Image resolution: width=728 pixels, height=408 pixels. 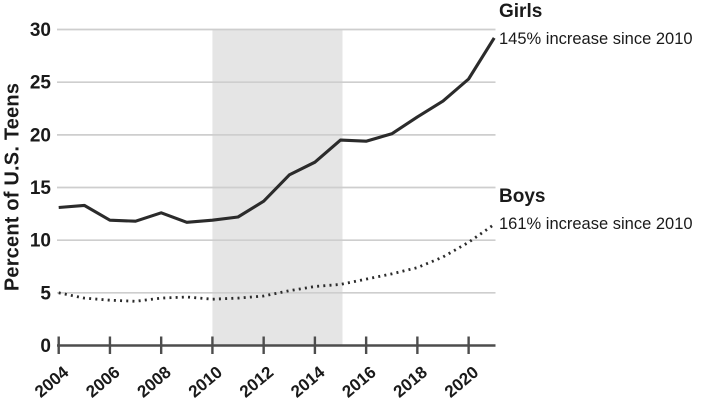 I want to click on y-tick-label: 10, so click(x=40, y=241).